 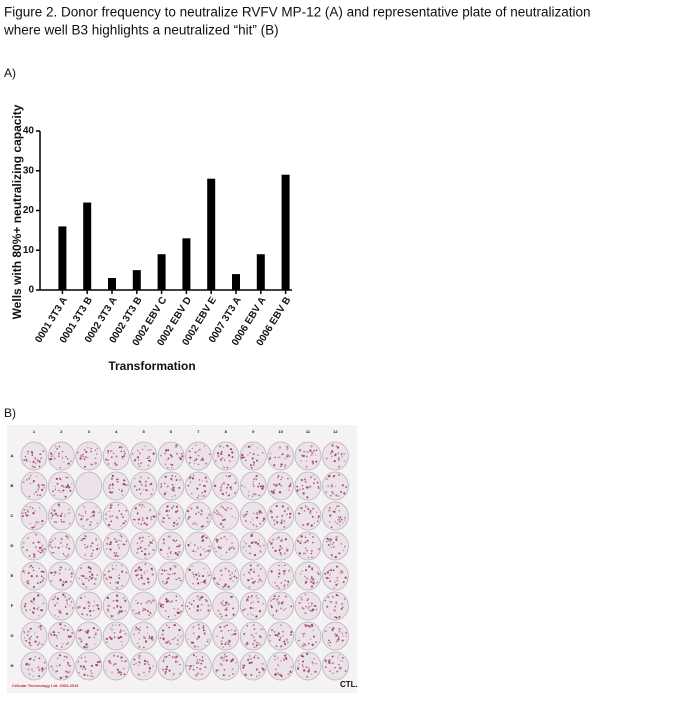 What do you see at coordinates (335, 431) in the screenshot?
I see `column-label: 12` at bounding box center [335, 431].